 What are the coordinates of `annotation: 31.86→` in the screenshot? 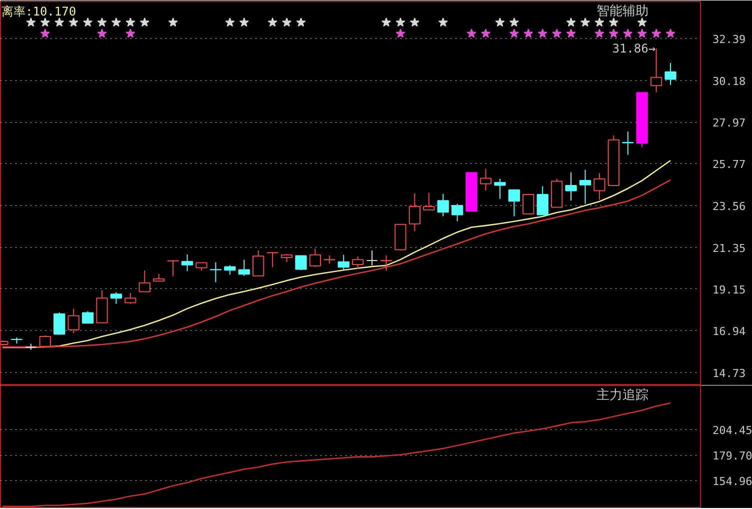 It's located at (634, 49).